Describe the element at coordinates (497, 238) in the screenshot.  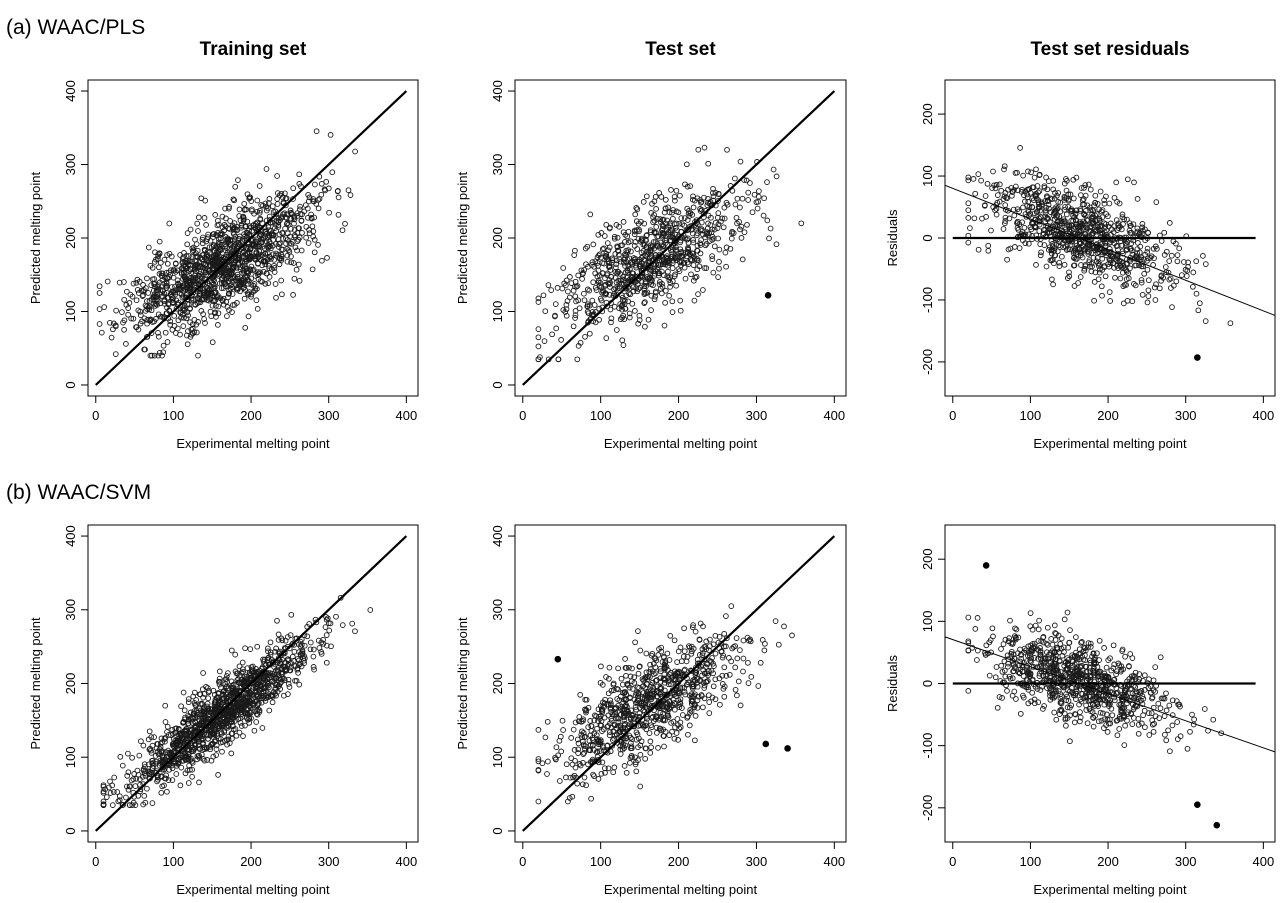
I see `y-tick-label: 200` at that location.